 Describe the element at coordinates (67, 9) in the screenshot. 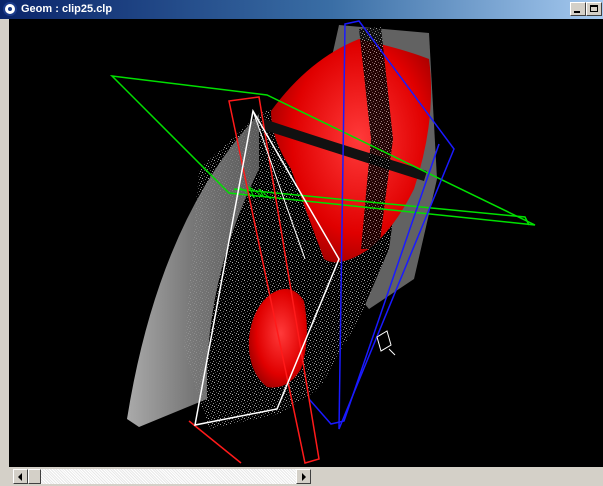

I see `window-title: Geom : clip25.clp` at that location.